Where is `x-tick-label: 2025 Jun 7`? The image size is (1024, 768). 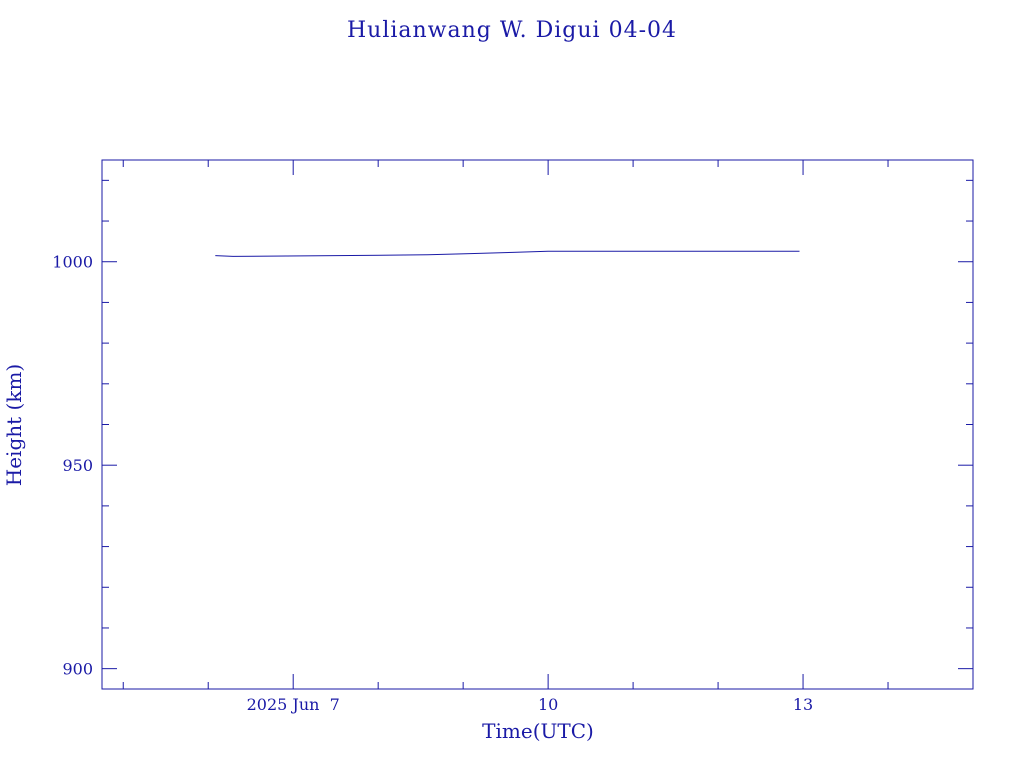 x-tick-label: 2025 Jun 7 is located at coordinates (293, 704).